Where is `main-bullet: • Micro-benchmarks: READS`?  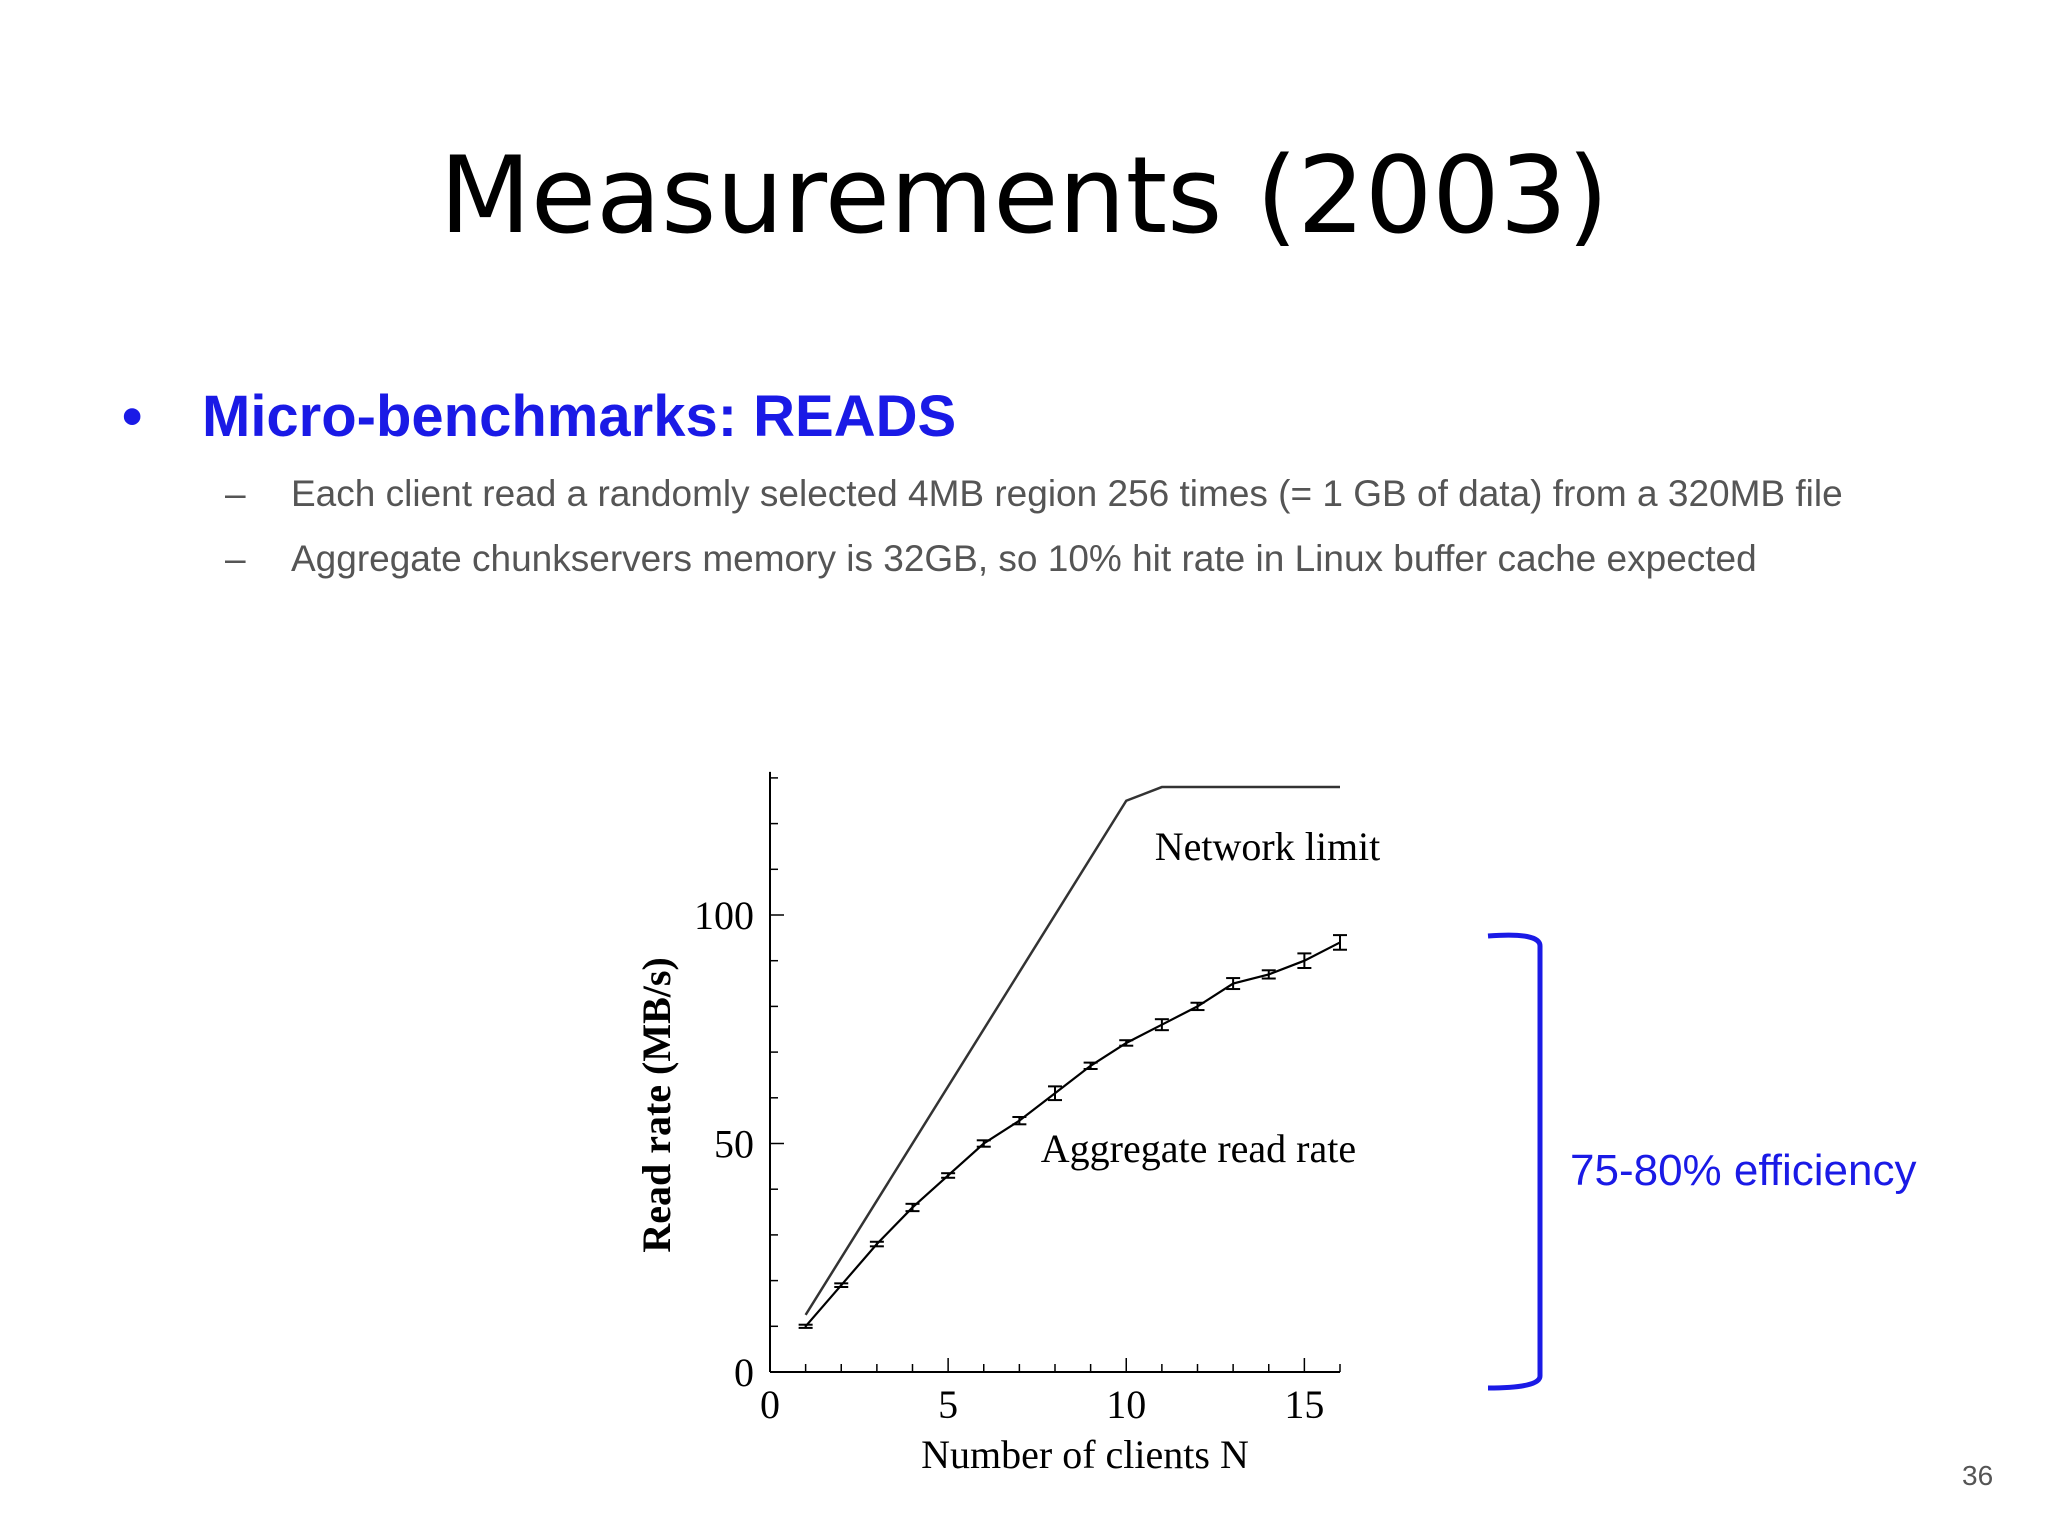 main-bullet: • Micro-benchmarks: READS is located at coordinates (539, 417).